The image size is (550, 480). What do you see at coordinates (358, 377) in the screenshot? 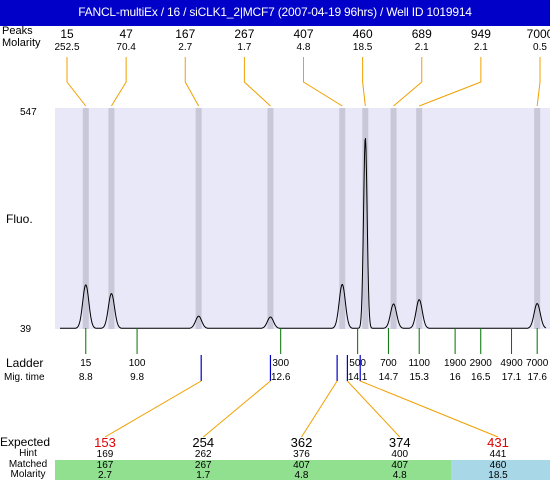
I see `ladder-time-label: 14.1` at bounding box center [358, 377].